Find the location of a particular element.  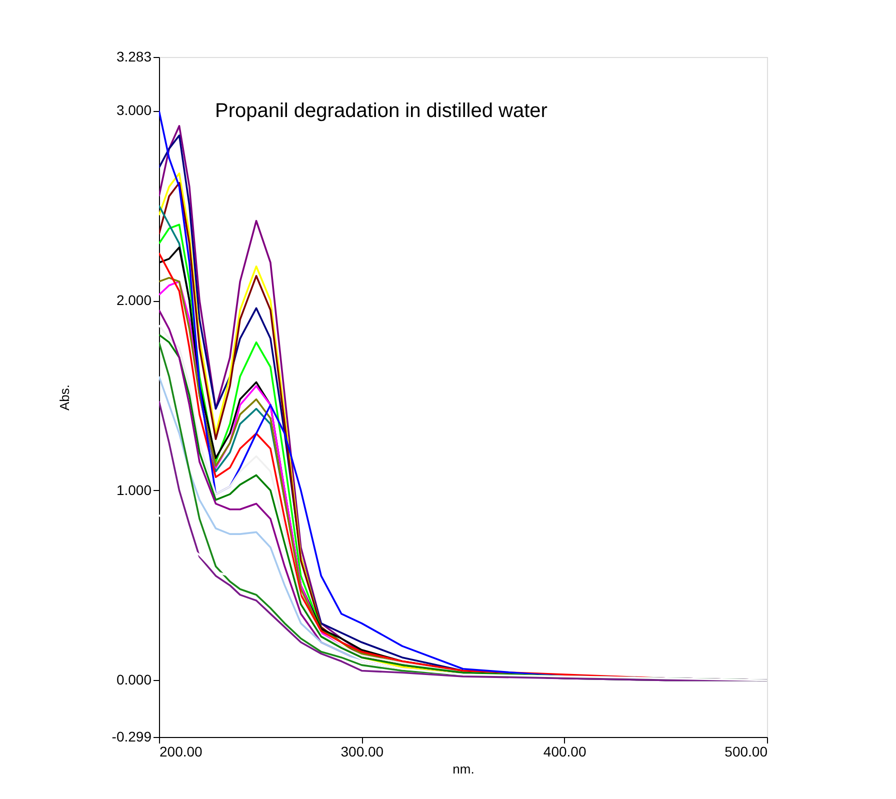

x-axis-title: nm. is located at coordinates (463, 769).